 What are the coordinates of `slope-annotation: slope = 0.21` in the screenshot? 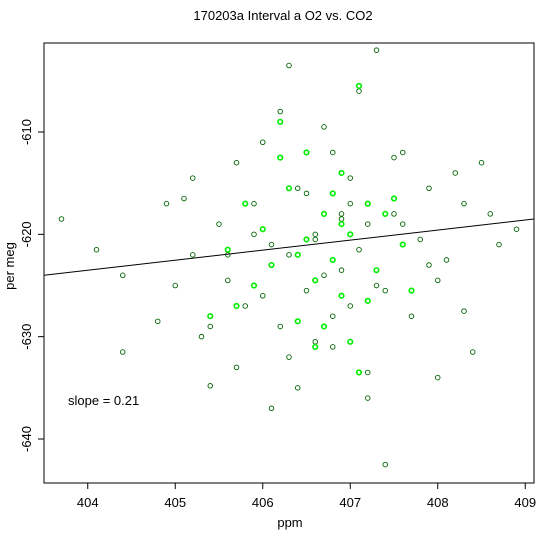 It's located at (103, 400).